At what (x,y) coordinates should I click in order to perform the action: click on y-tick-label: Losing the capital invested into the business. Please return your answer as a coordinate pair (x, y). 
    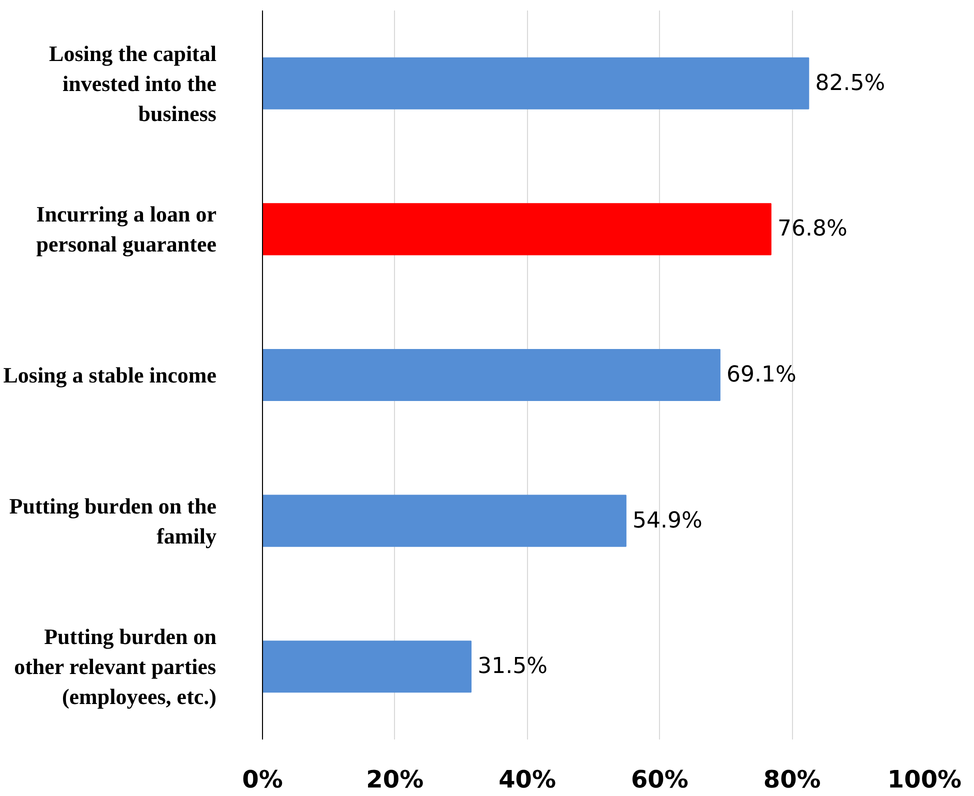
    Looking at the image, I should click on (133, 83).